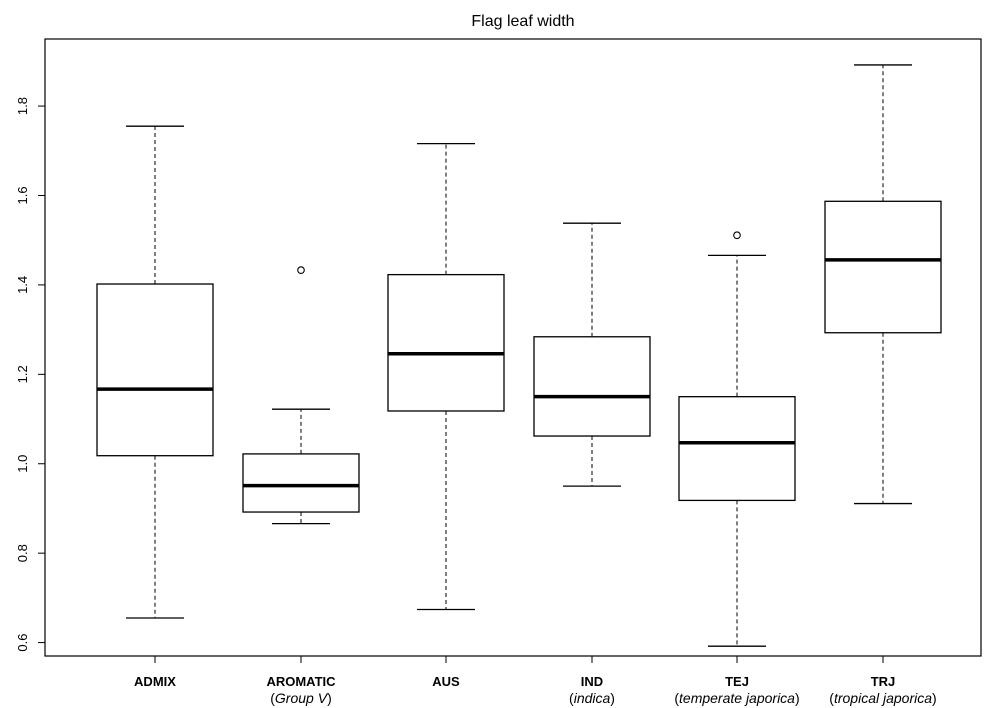 This screenshot has width=989, height=708. I want to click on y-tick-label: 0.6, so click(22, 643).